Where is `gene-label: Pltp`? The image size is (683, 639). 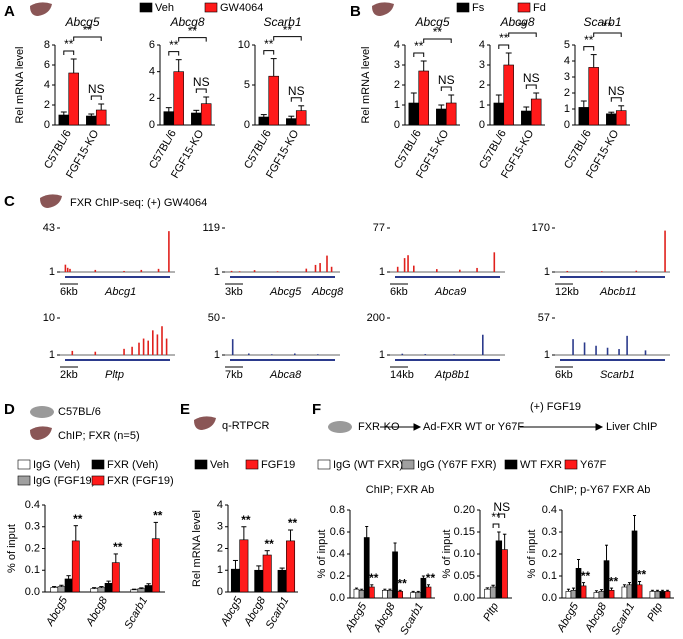
gene-label: Pltp is located at coordinates (114, 375).